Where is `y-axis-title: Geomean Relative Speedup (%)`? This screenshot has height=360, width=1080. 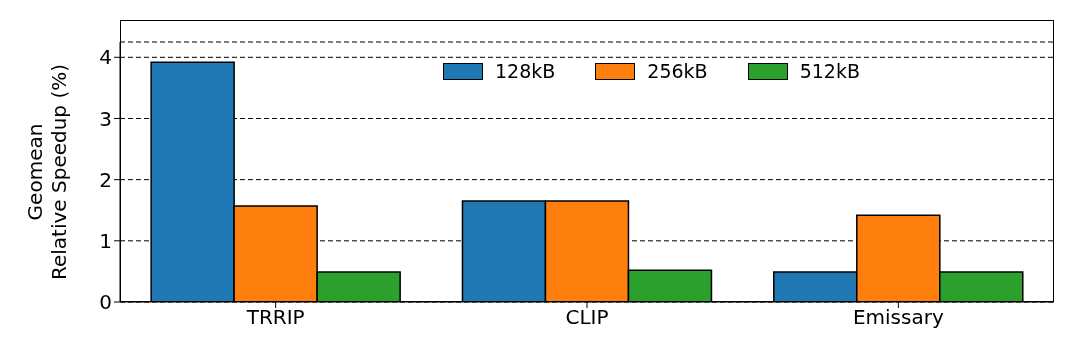
y-axis-title: Geomean Relative Speedup (%) is located at coordinates (47, 172).